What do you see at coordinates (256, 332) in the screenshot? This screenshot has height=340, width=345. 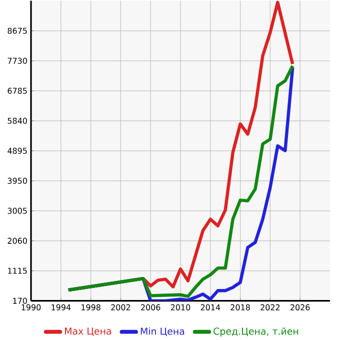 I see `legend-label: Сред.Цена, т.йен` at bounding box center [256, 332].